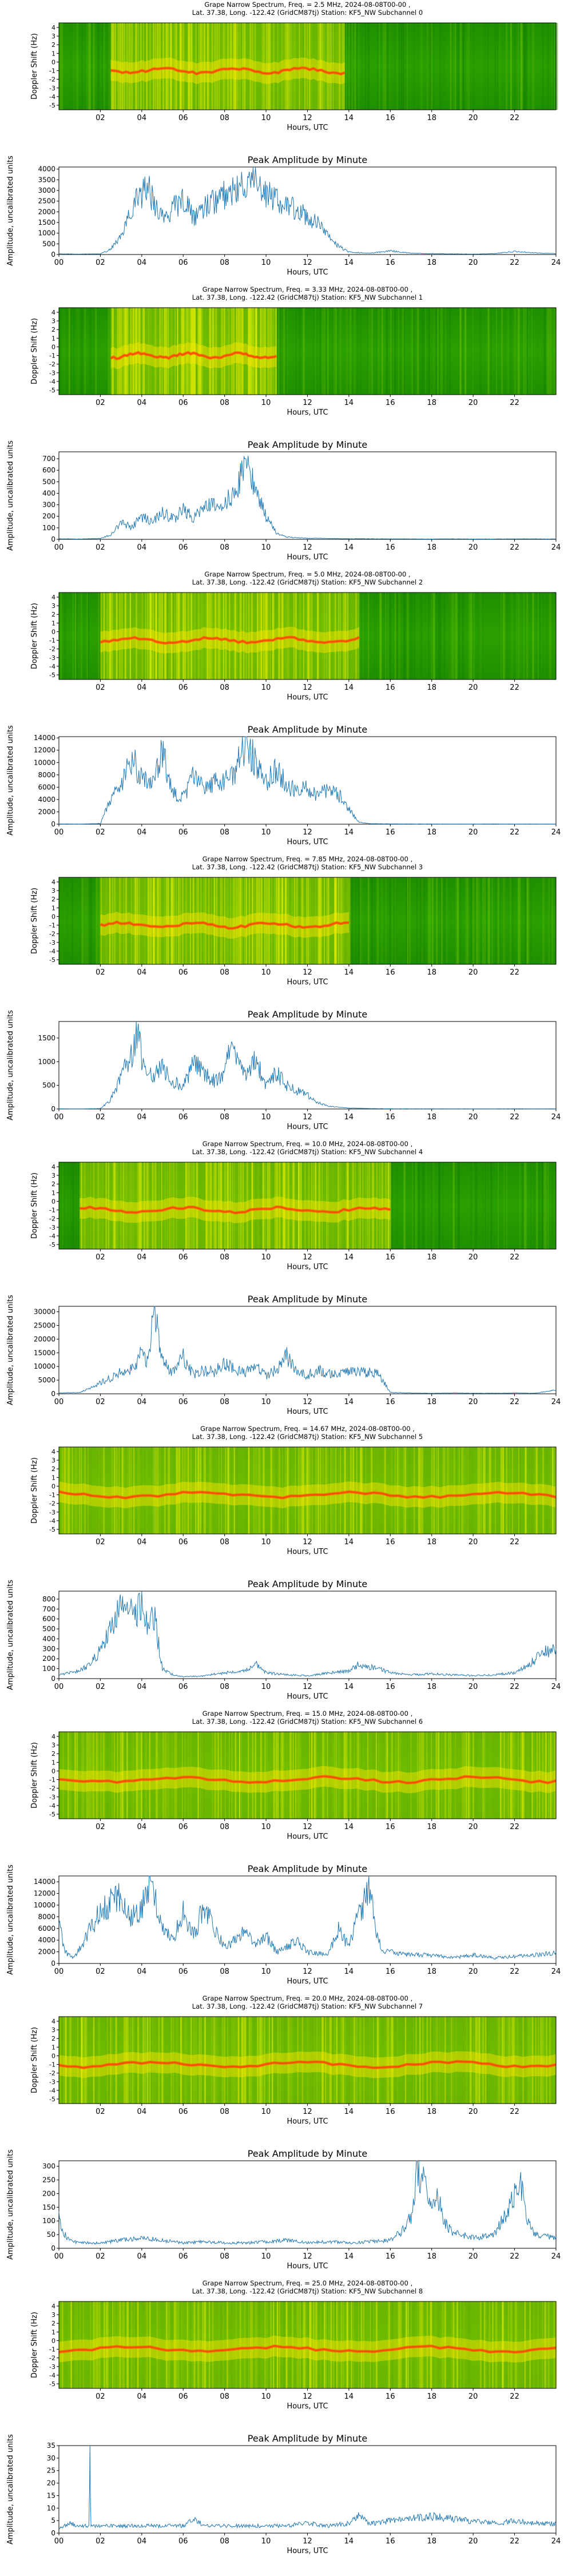  What do you see at coordinates (224, 2541) in the screenshot?
I see `amplitude-xtick-label: 08` at bounding box center [224, 2541].